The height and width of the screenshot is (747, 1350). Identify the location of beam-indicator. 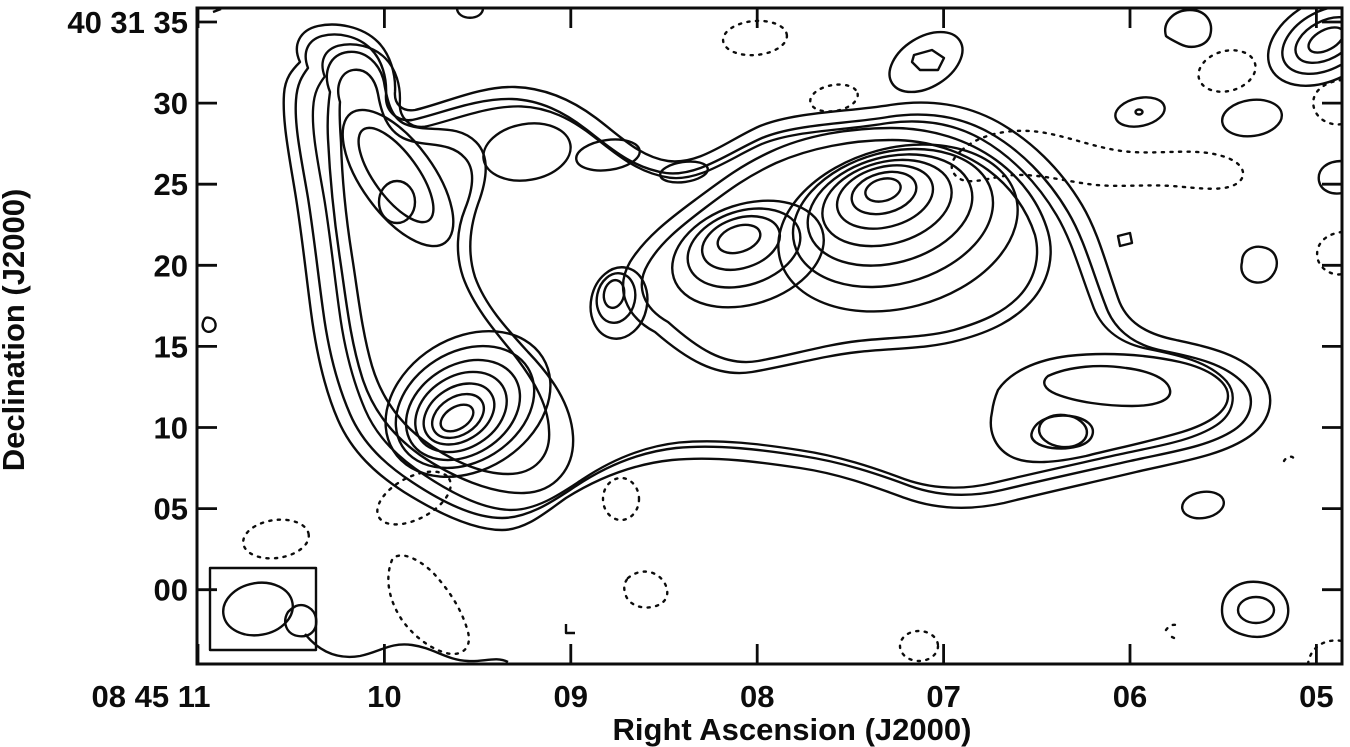
(358, 615).